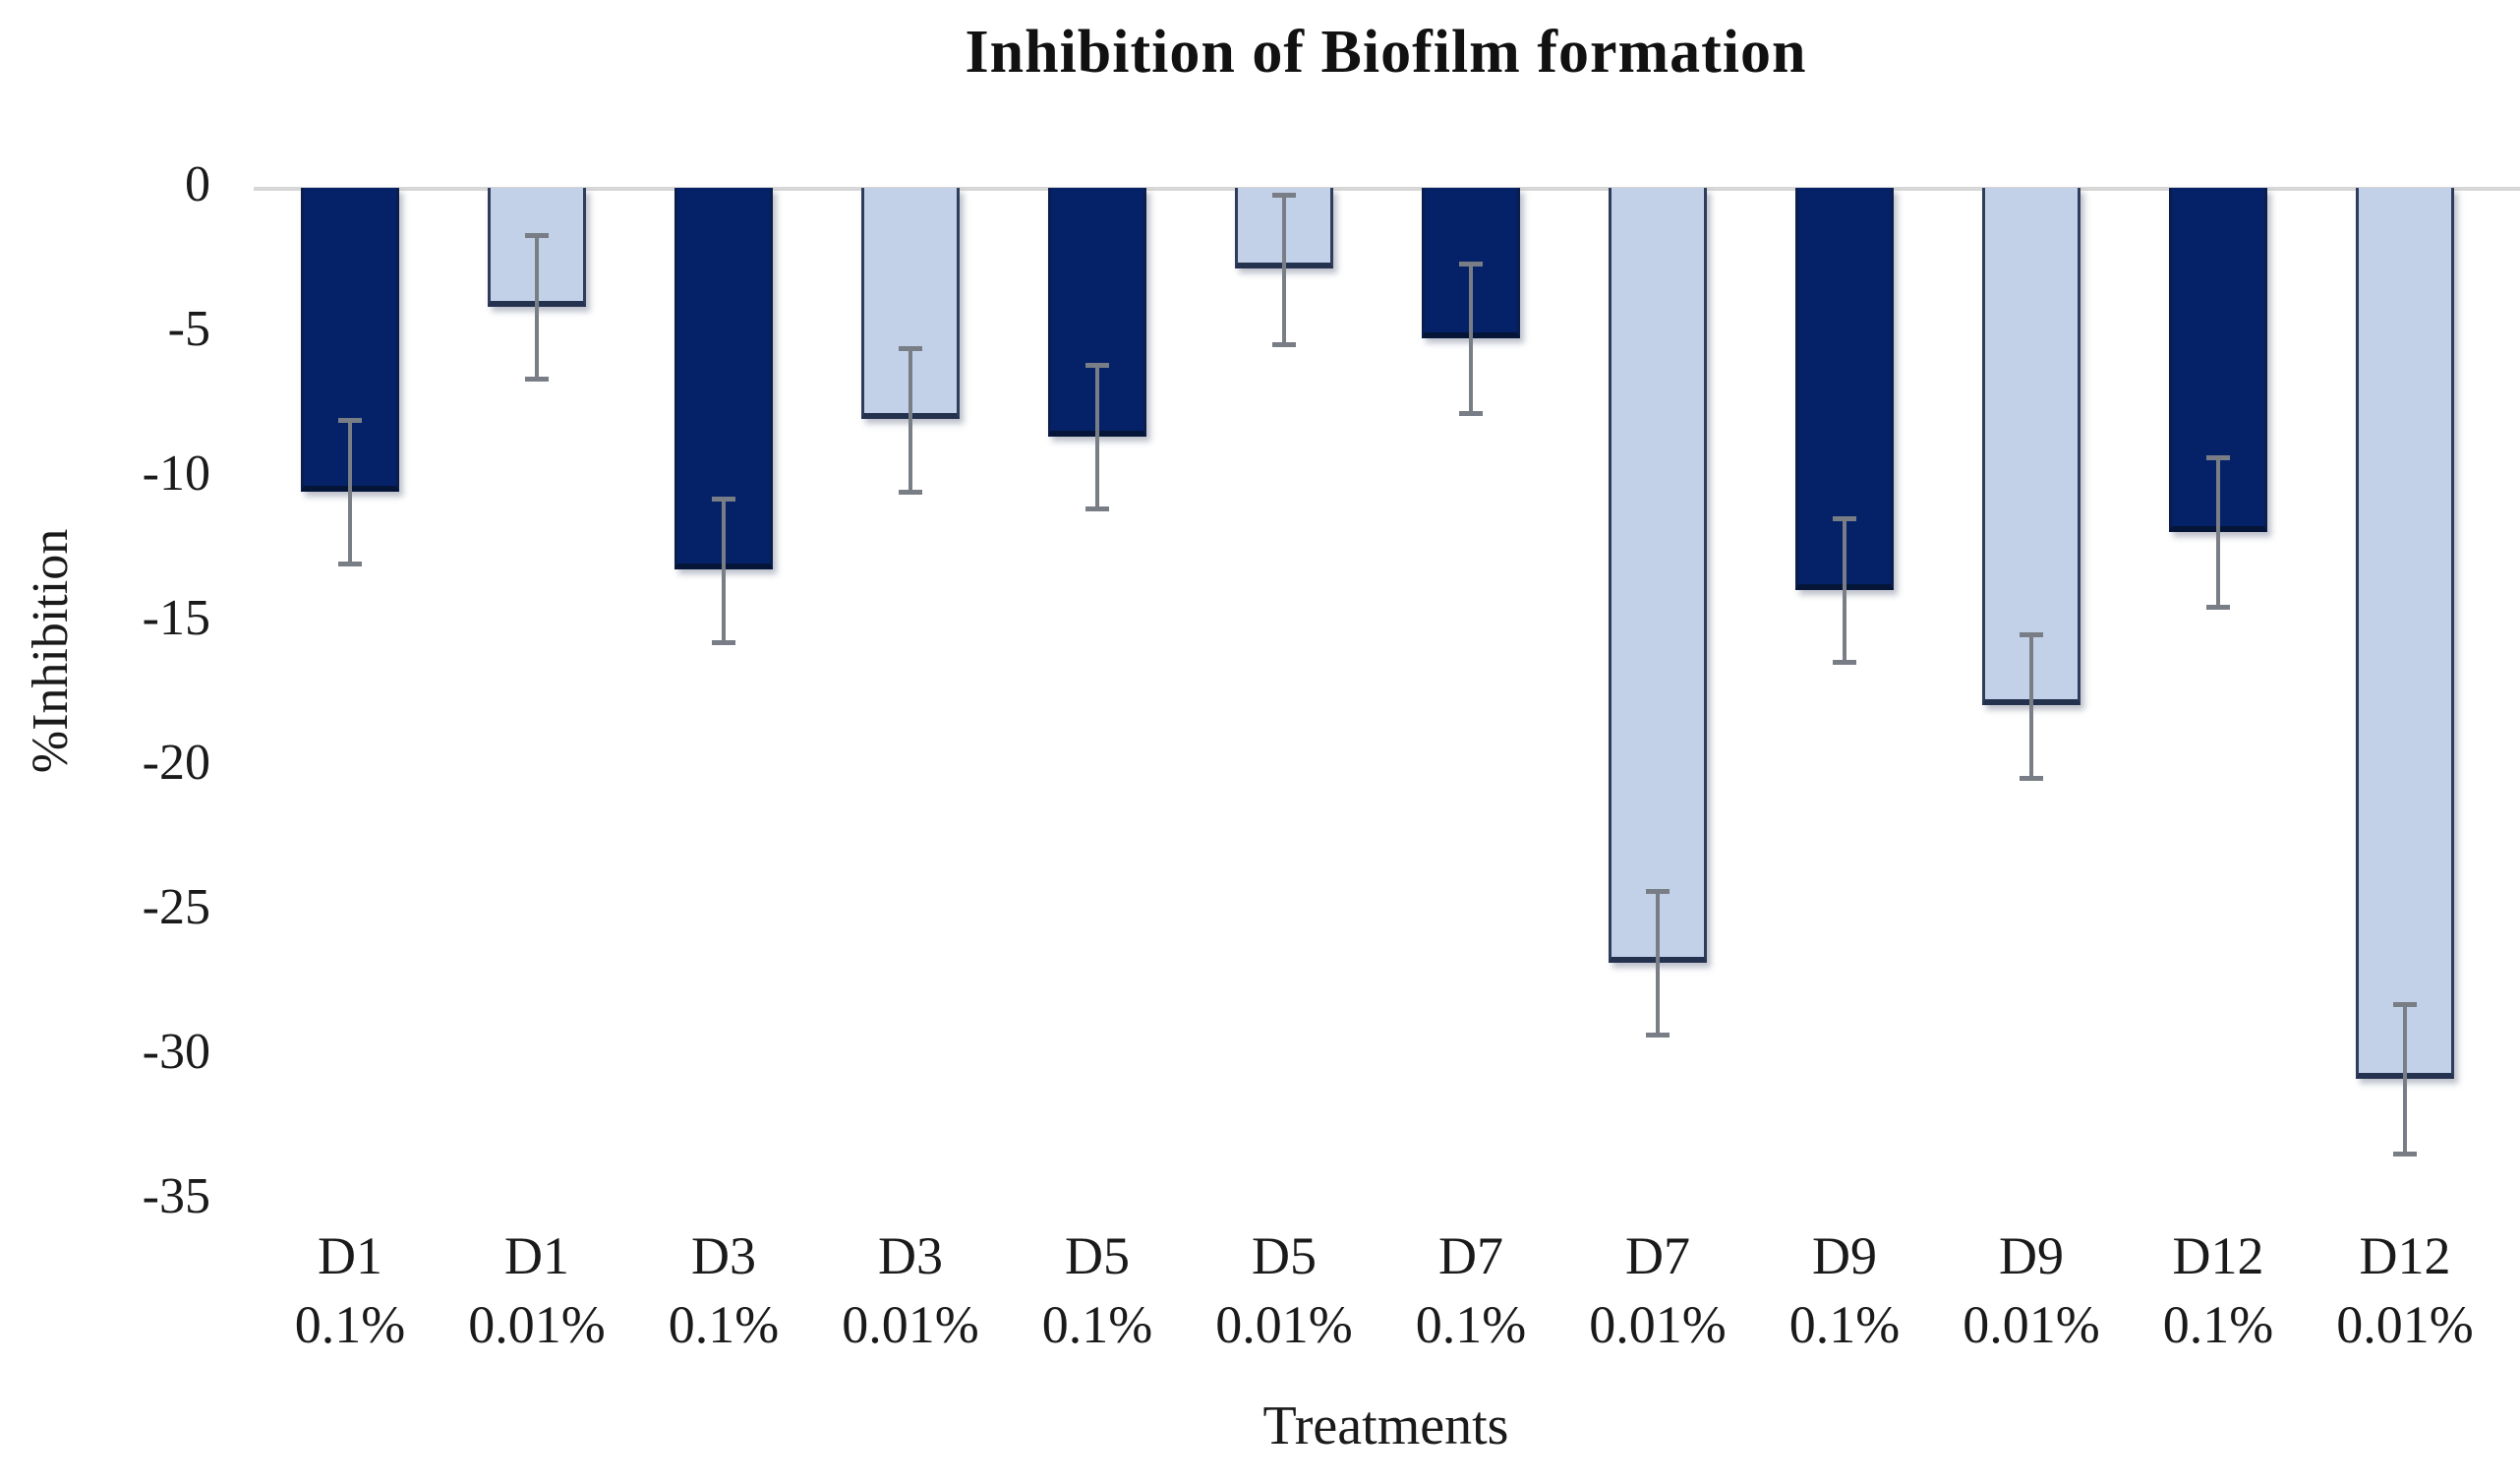 This screenshot has width=2520, height=1483. Describe the element at coordinates (536, 1290) in the screenshot. I see `x-category-label-D1-0.01%: D1 0.01%` at that location.